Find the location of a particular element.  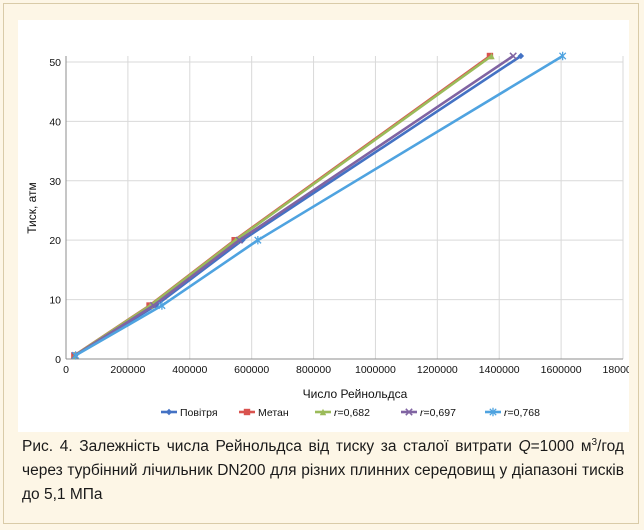

legend-label: r=0,768 is located at coordinates (522, 413).